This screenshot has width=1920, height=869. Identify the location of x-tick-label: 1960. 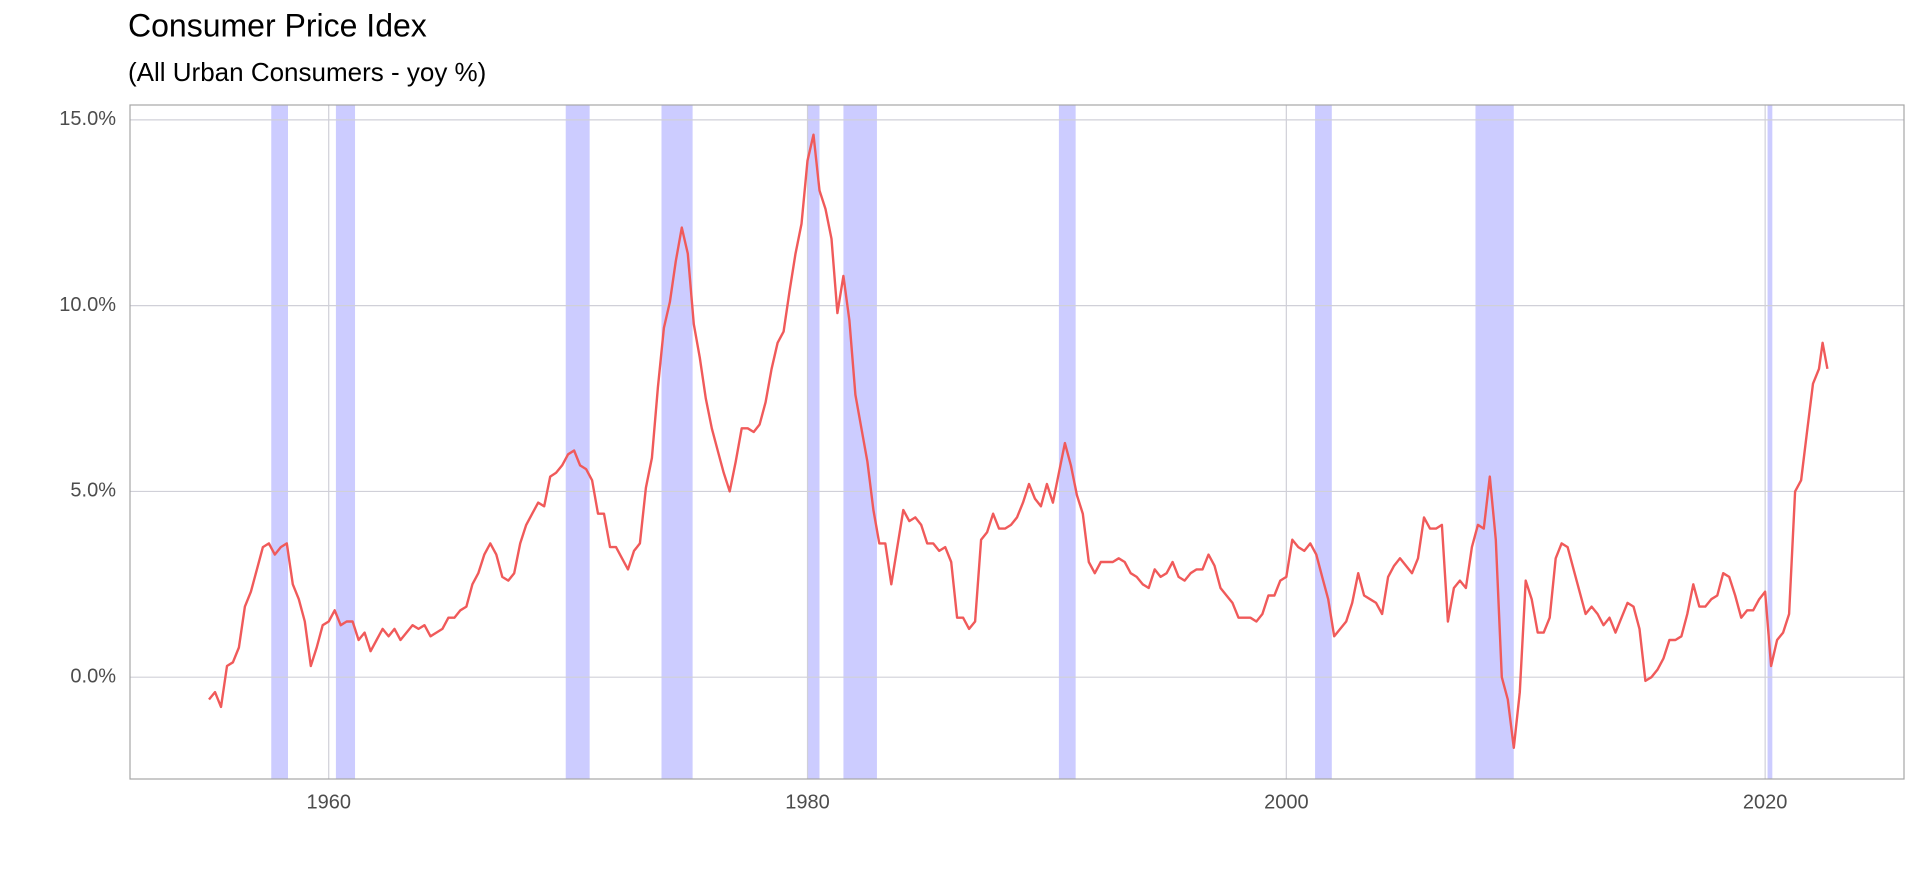
(328, 802).